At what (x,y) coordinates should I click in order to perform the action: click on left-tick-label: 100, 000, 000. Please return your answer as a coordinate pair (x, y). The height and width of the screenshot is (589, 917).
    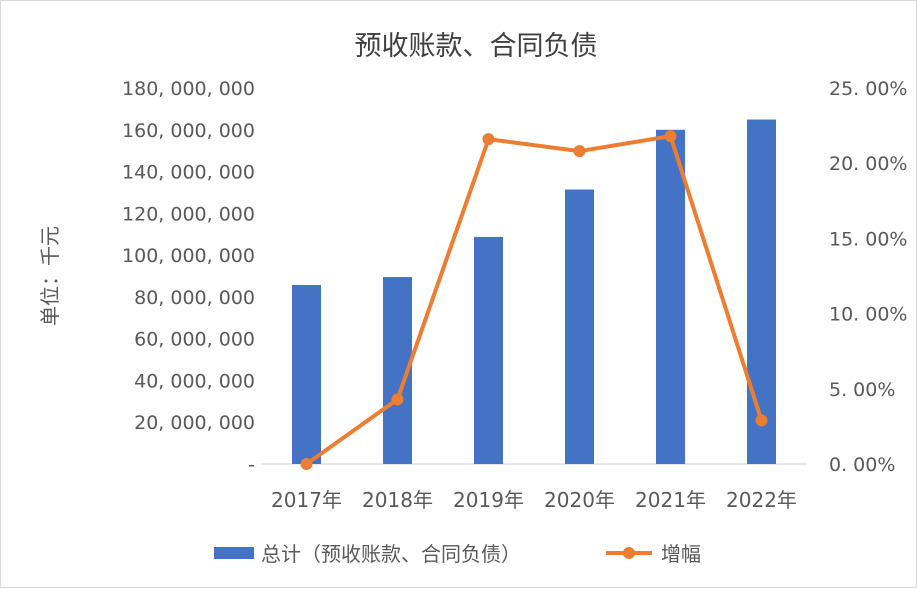
    Looking at the image, I should click on (188, 256).